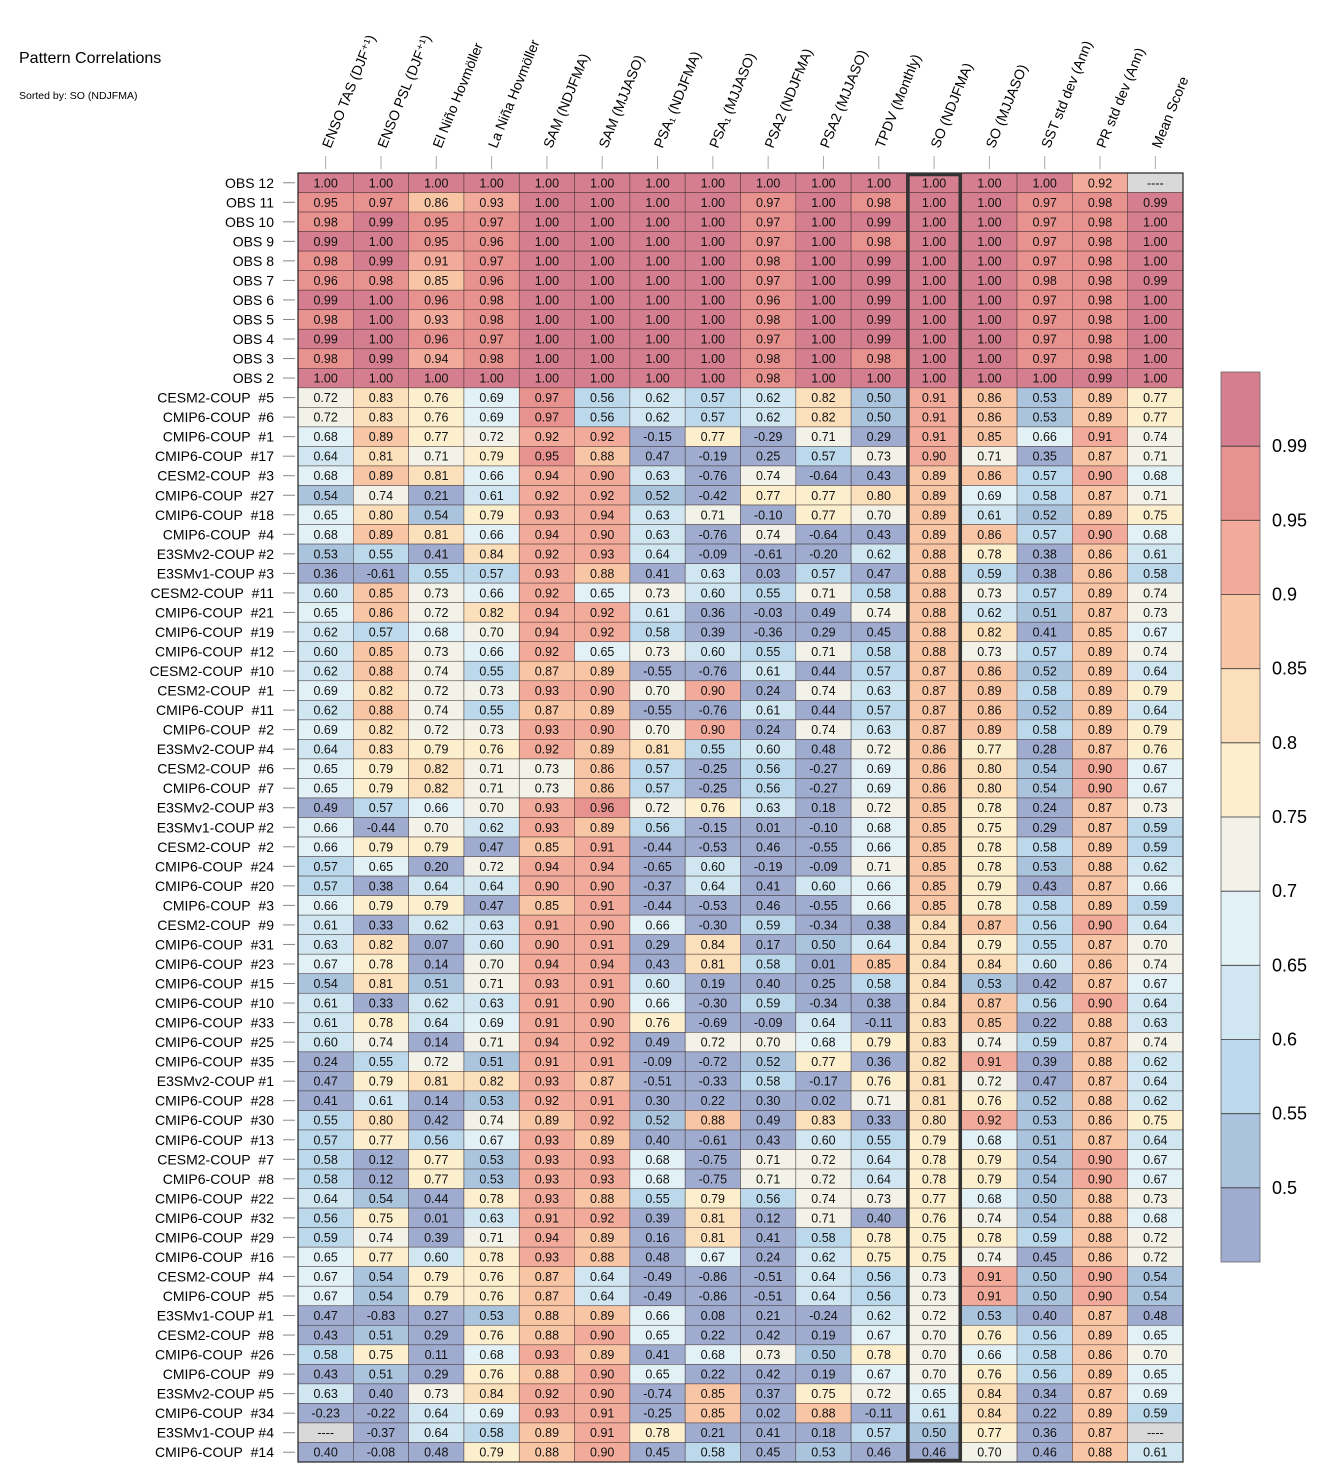  What do you see at coordinates (823, 867) in the screenshot?
I see `cell-value: -0.09` at bounding box center [823, 867].